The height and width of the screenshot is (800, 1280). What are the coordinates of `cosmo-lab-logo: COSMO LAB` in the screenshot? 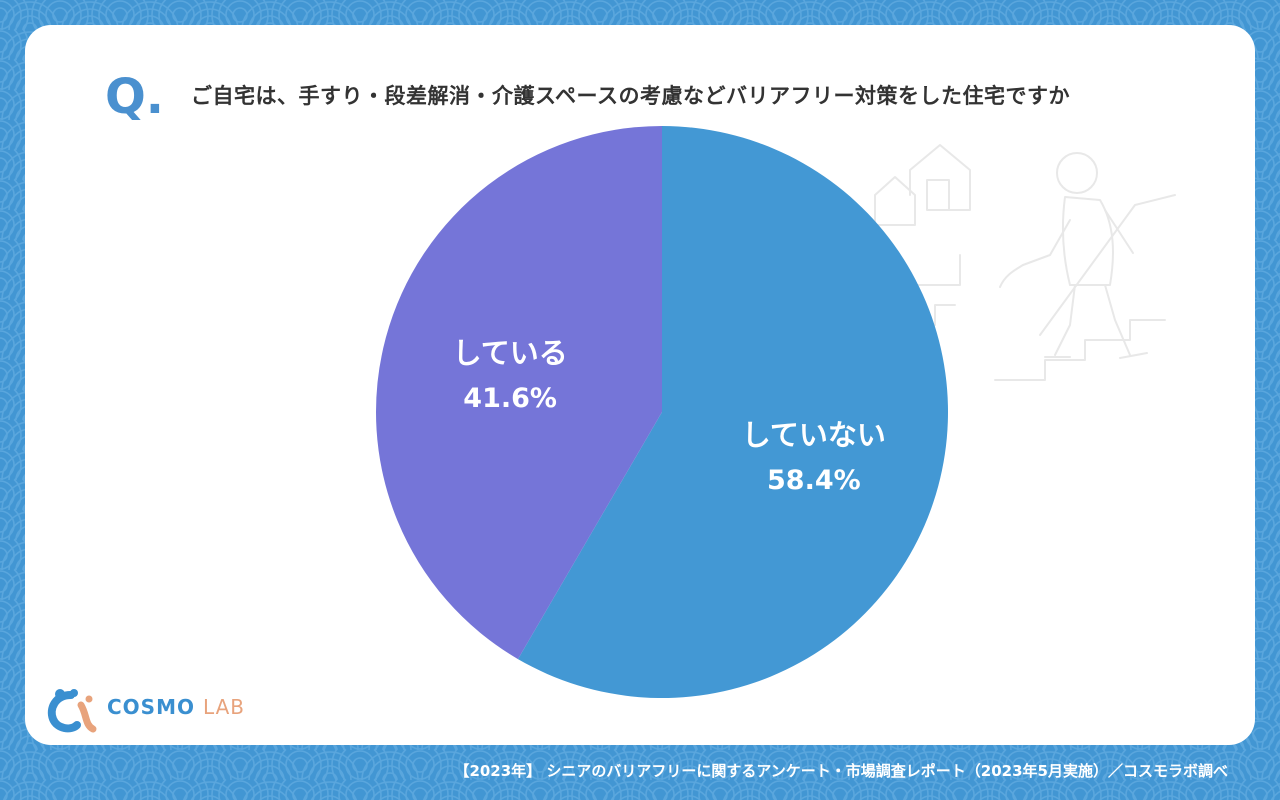 It's located at (157, 710).